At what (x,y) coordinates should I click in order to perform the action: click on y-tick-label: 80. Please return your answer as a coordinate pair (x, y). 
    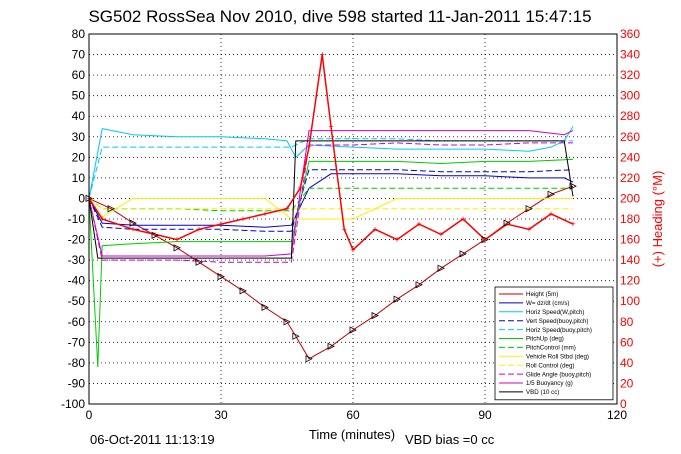
    Looking at the image, I should click on (79, 34).